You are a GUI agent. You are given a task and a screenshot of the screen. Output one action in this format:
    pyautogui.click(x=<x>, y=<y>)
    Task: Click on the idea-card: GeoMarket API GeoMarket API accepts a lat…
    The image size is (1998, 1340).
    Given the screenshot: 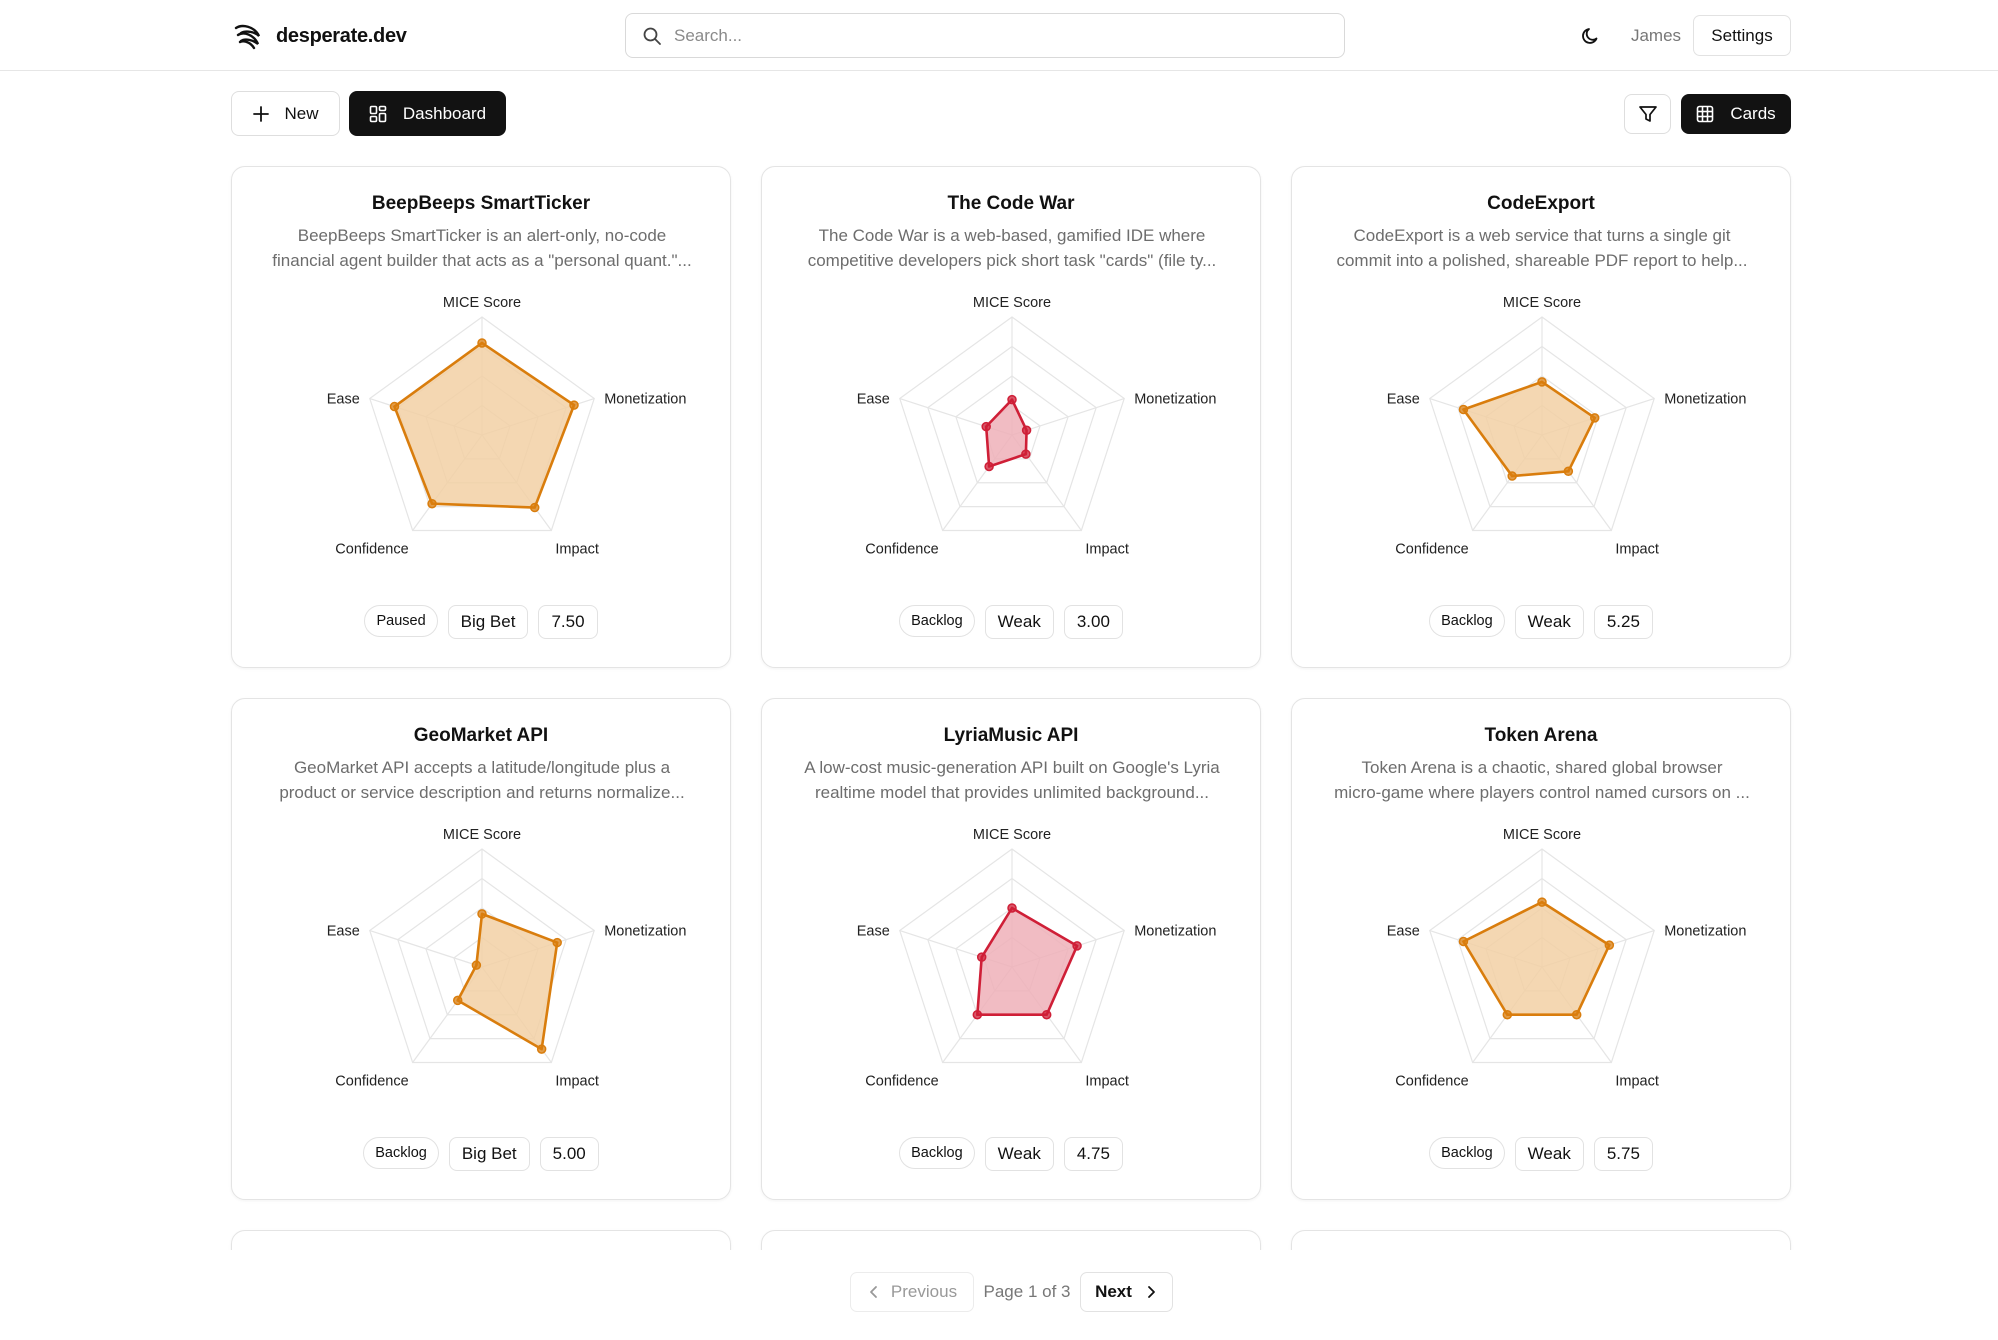 What is the action you would take?
    pyautogui.click(x=481, y=949)
    